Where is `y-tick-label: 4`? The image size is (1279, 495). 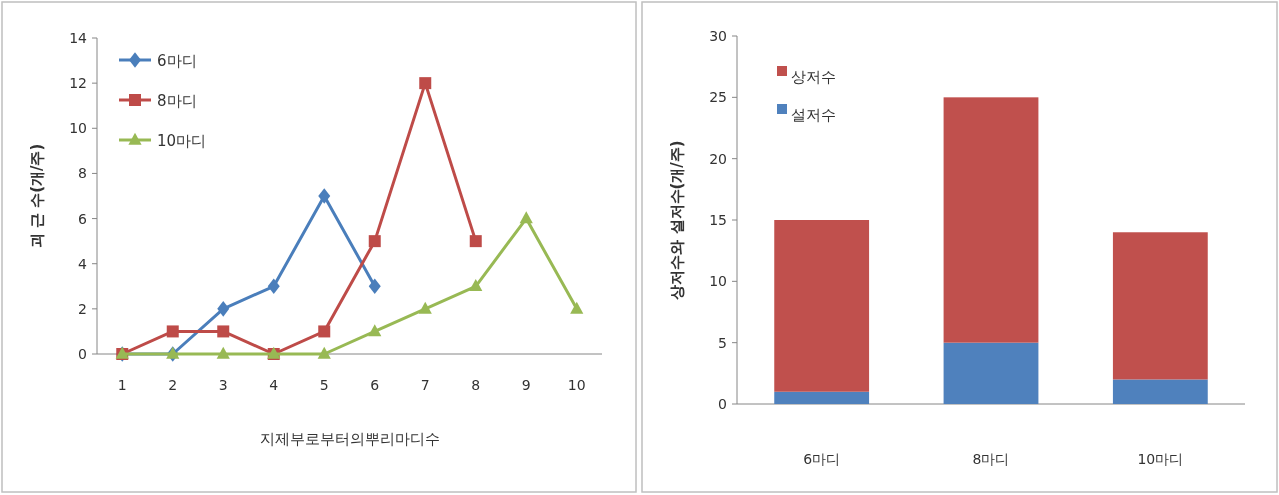 y-tick-label: 4 is located at coordinates (83, 263).